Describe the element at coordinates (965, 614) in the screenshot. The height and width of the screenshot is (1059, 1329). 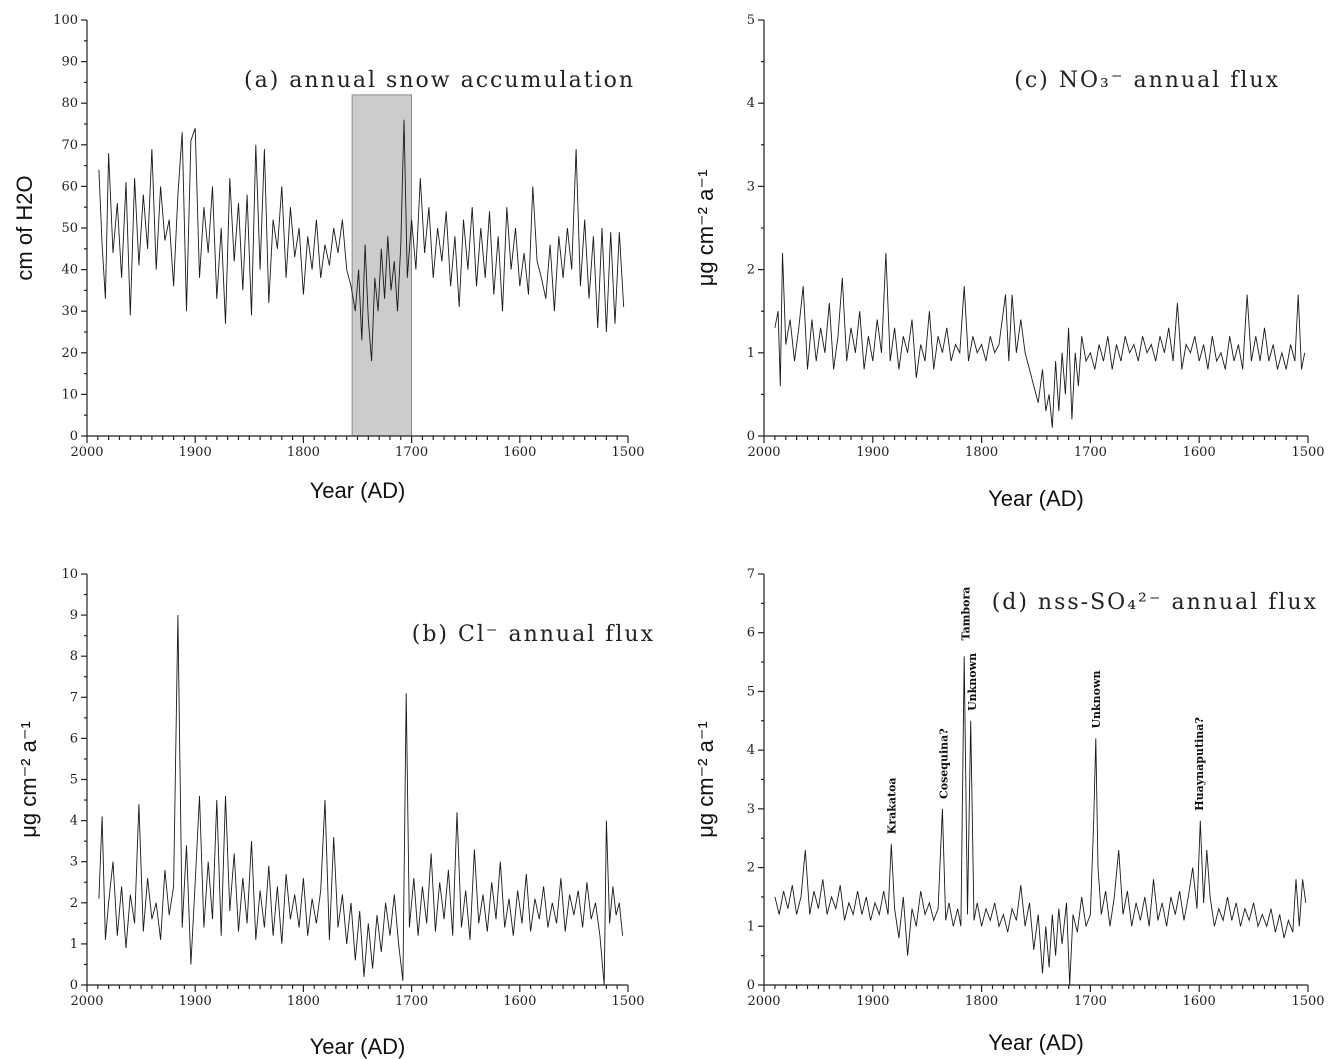
I see `event-annotation: Tambora` at that location.